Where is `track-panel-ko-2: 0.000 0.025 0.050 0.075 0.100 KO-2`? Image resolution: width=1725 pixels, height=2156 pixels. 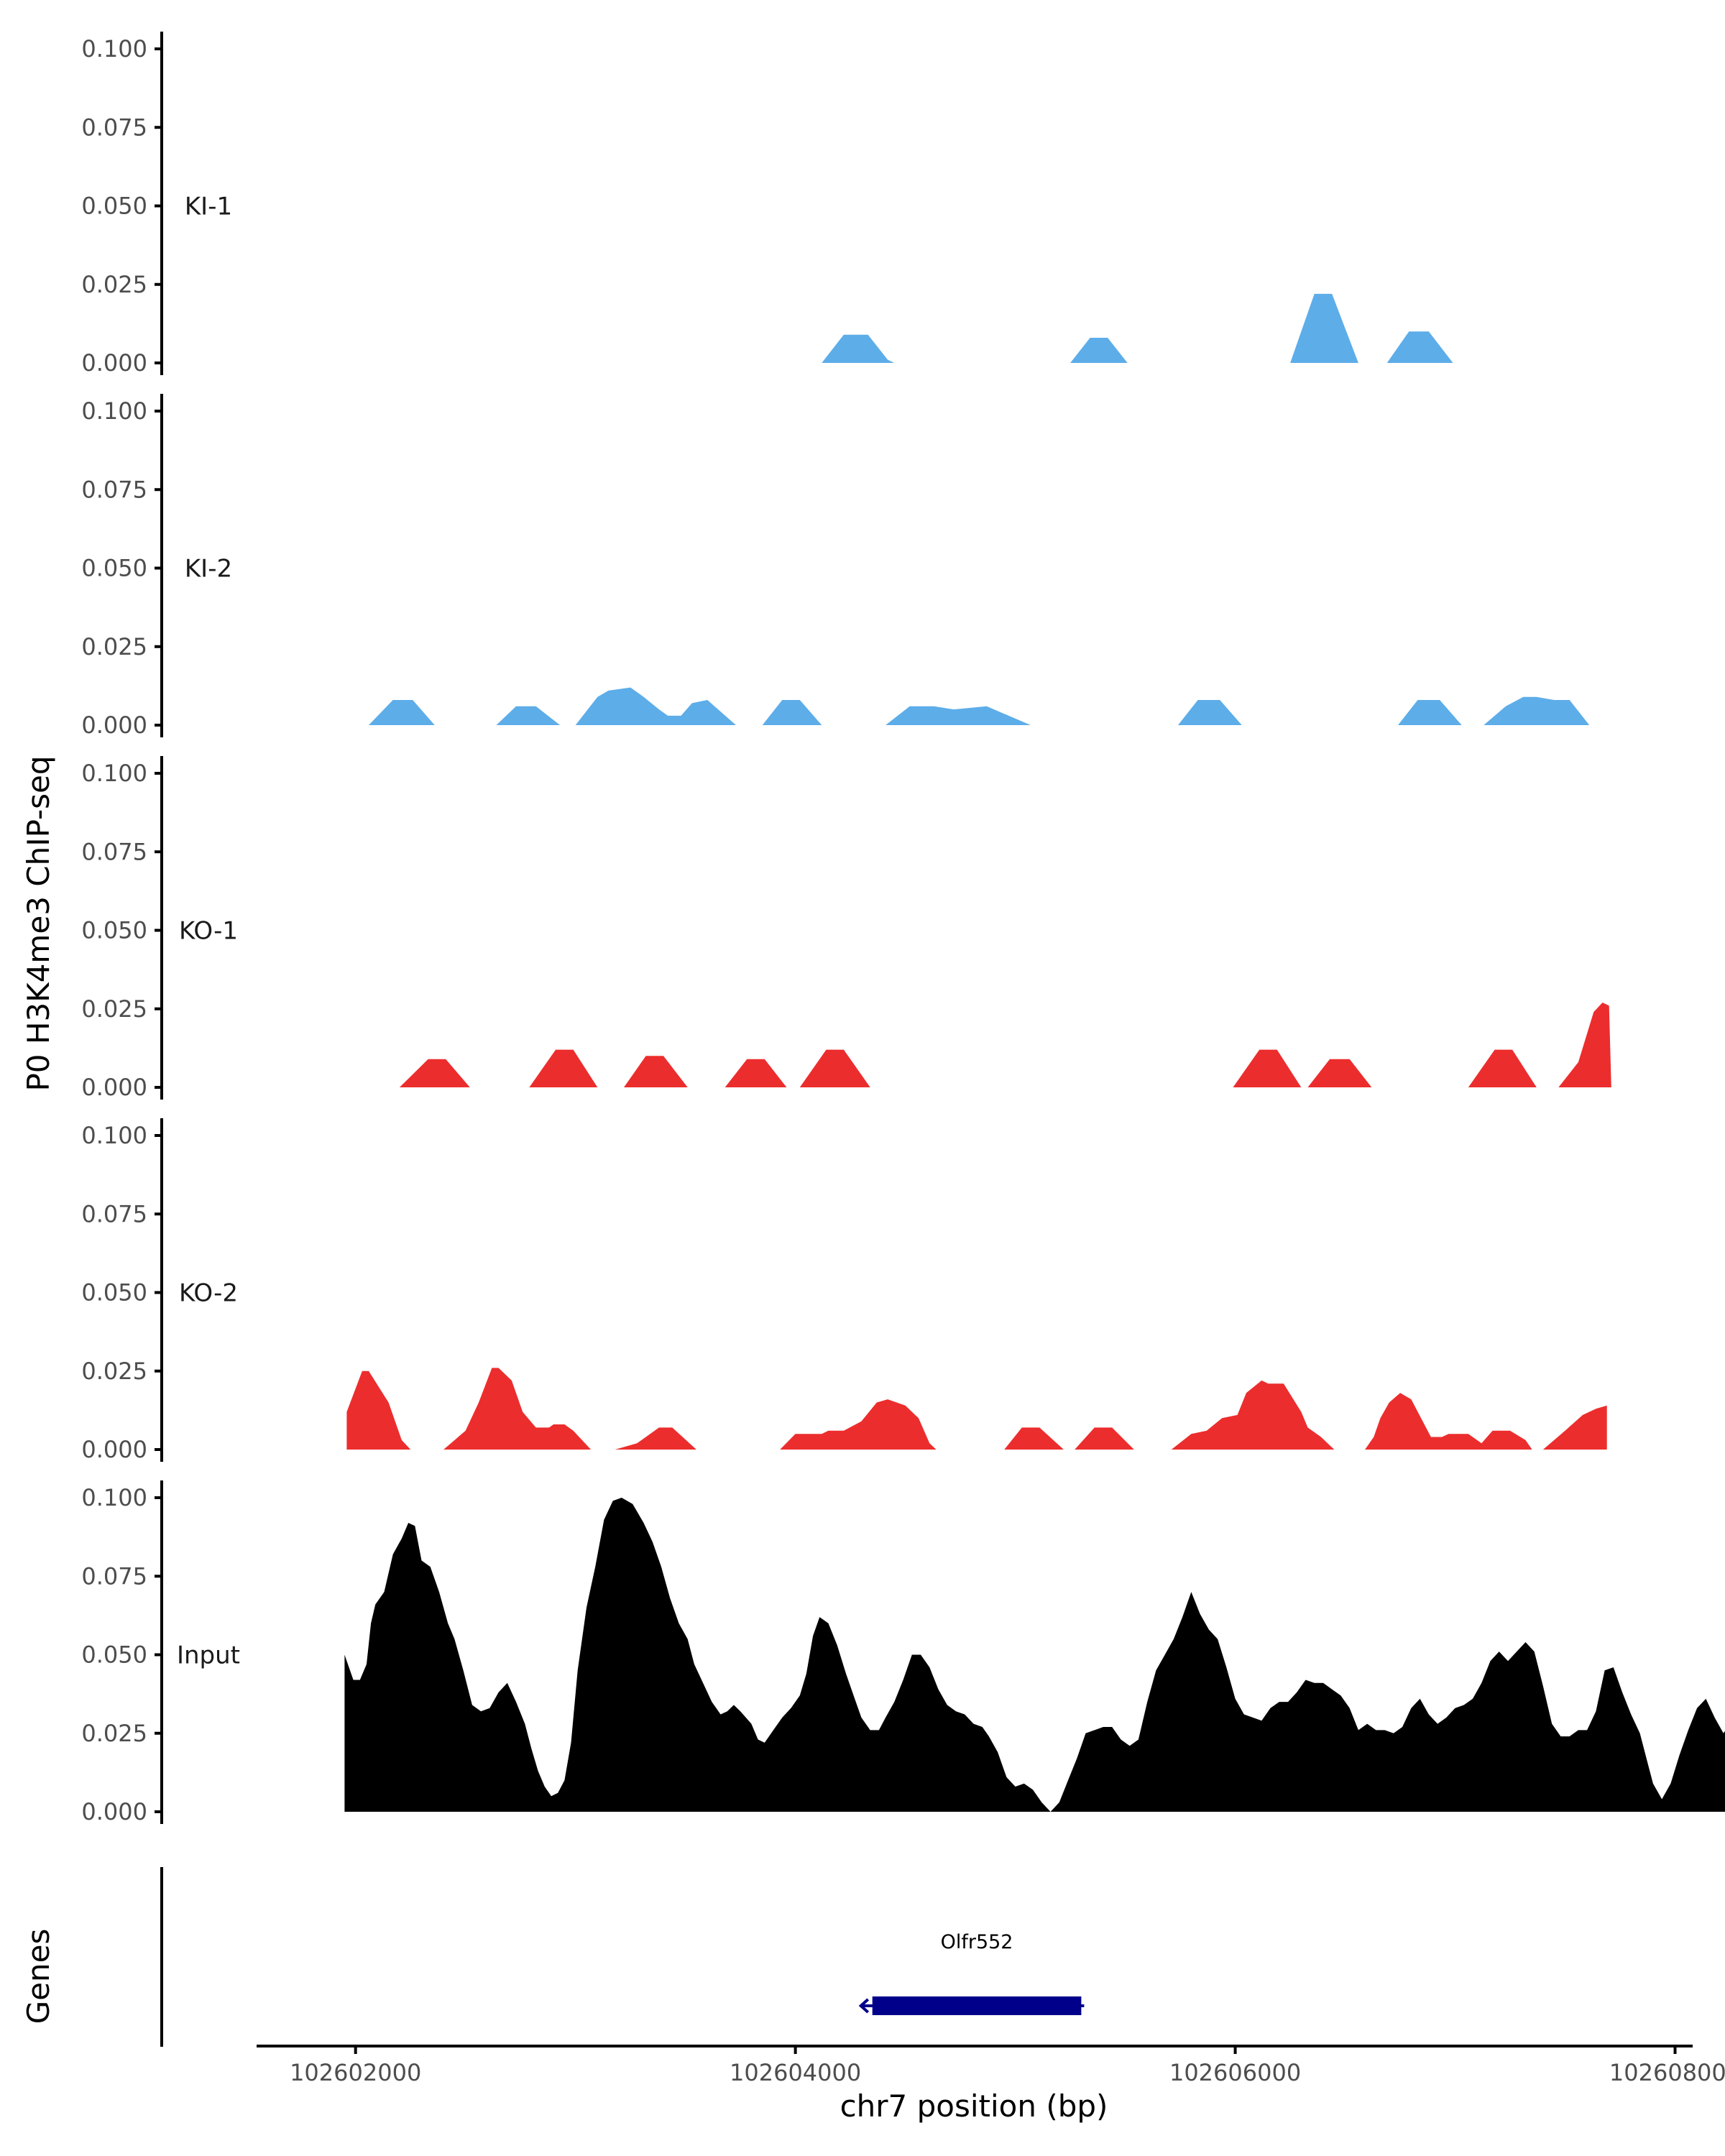 track-panel-ko-2: 0.000 0.025 0.050 0.075 0.100 KO-2 is located at coordinates (844, 1290).